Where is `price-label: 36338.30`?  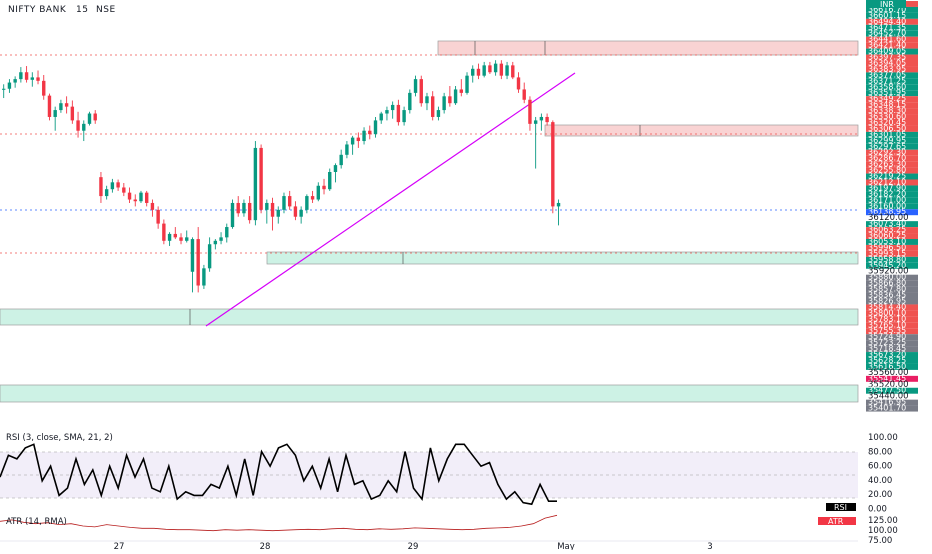 price-label: 36338.30 is located at coordinates (887, 110).